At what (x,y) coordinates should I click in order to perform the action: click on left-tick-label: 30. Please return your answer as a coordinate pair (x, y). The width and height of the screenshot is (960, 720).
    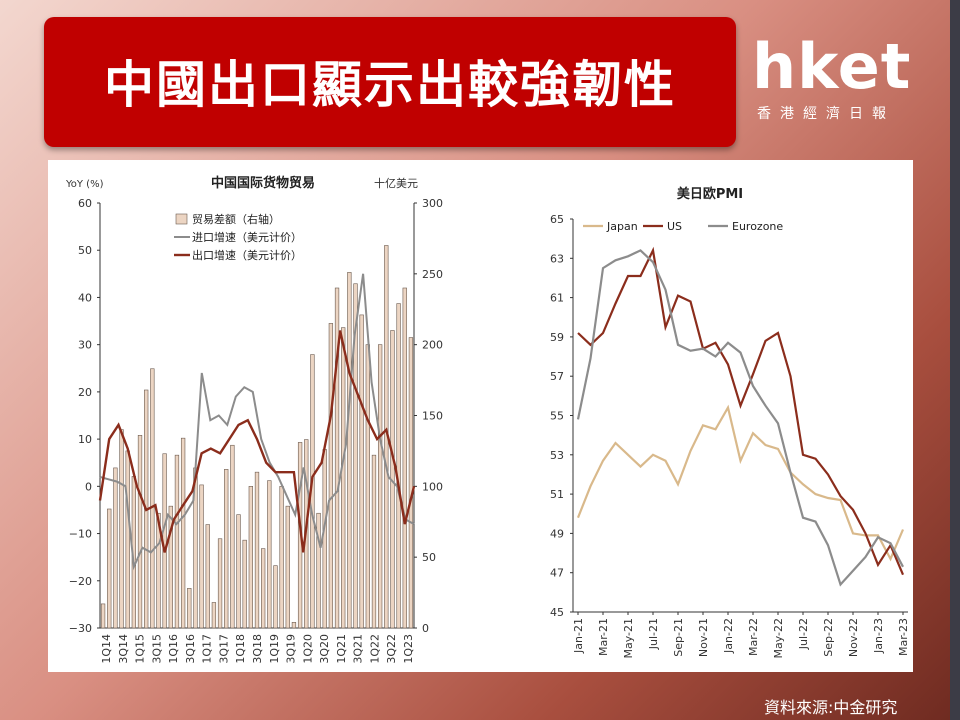
    Looking at the image, I should click on (85, 345).